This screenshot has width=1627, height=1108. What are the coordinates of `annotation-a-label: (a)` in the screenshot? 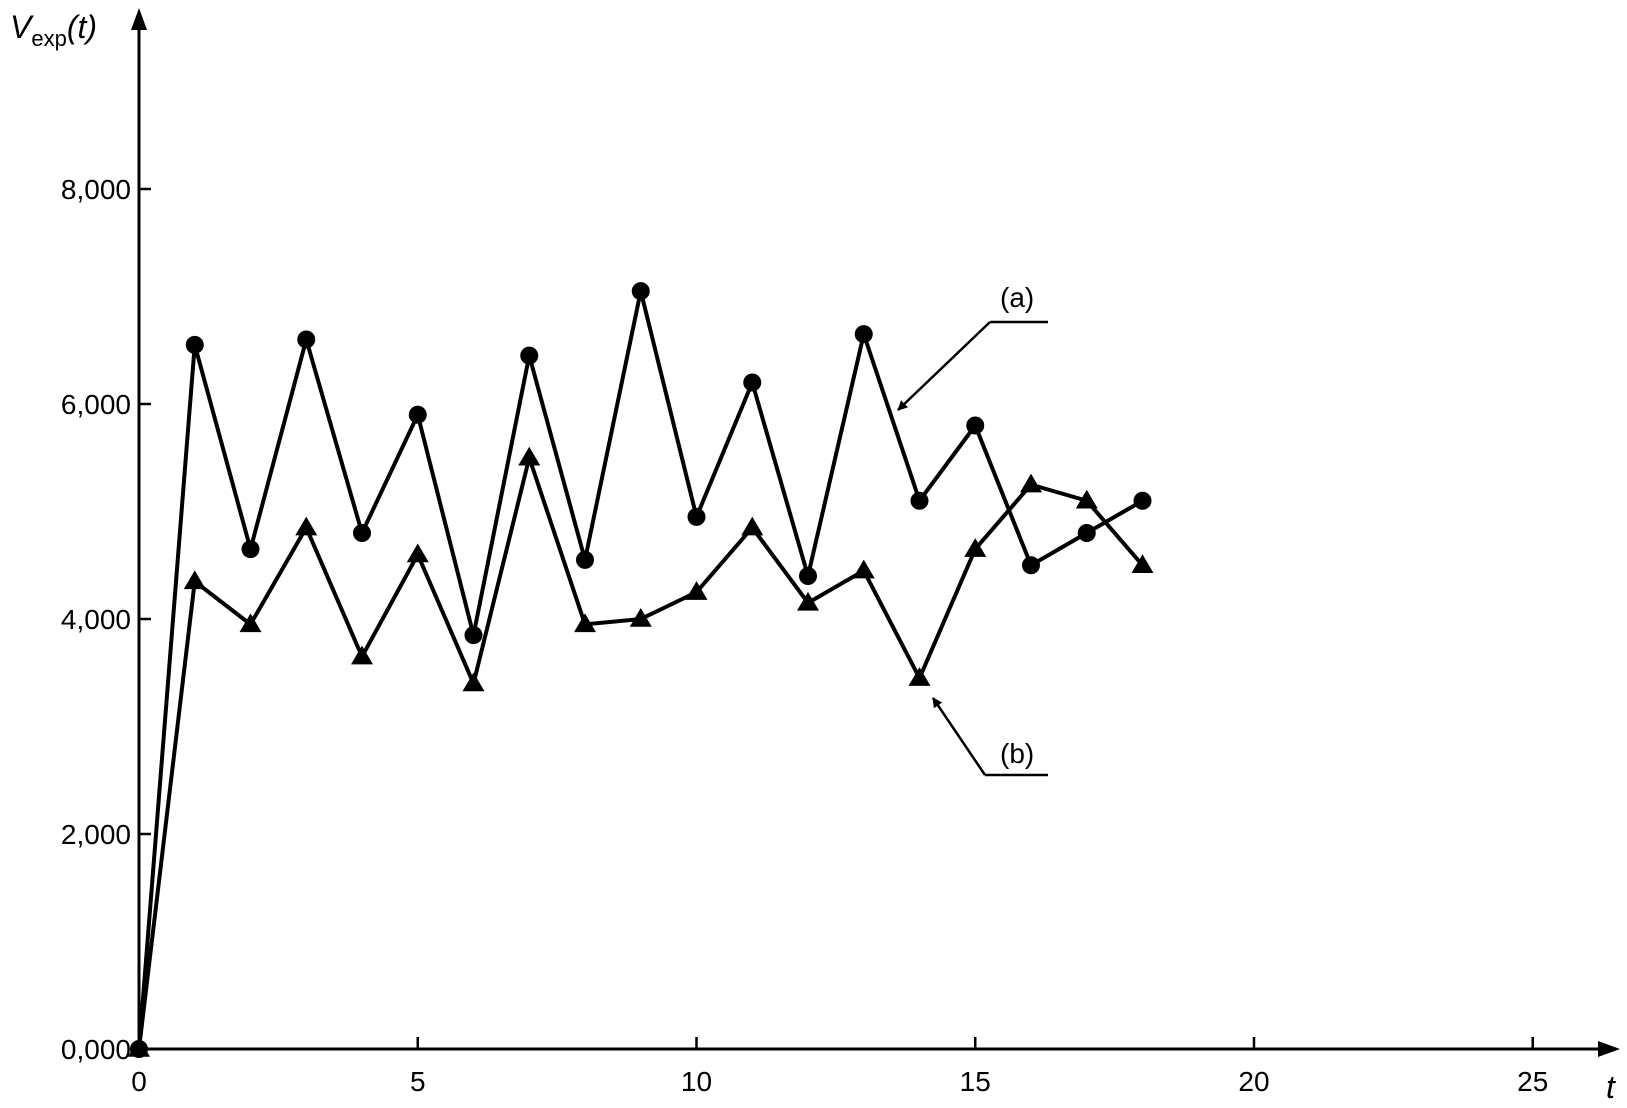 It's located at (1017, 297).